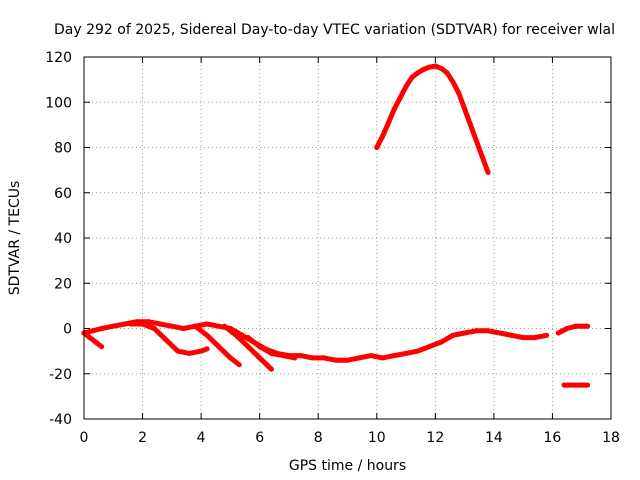  What do you see at coordinates (553, 438) in the screenshot?
I see `x-tick-label: 16` at bounding box center [553, 438].